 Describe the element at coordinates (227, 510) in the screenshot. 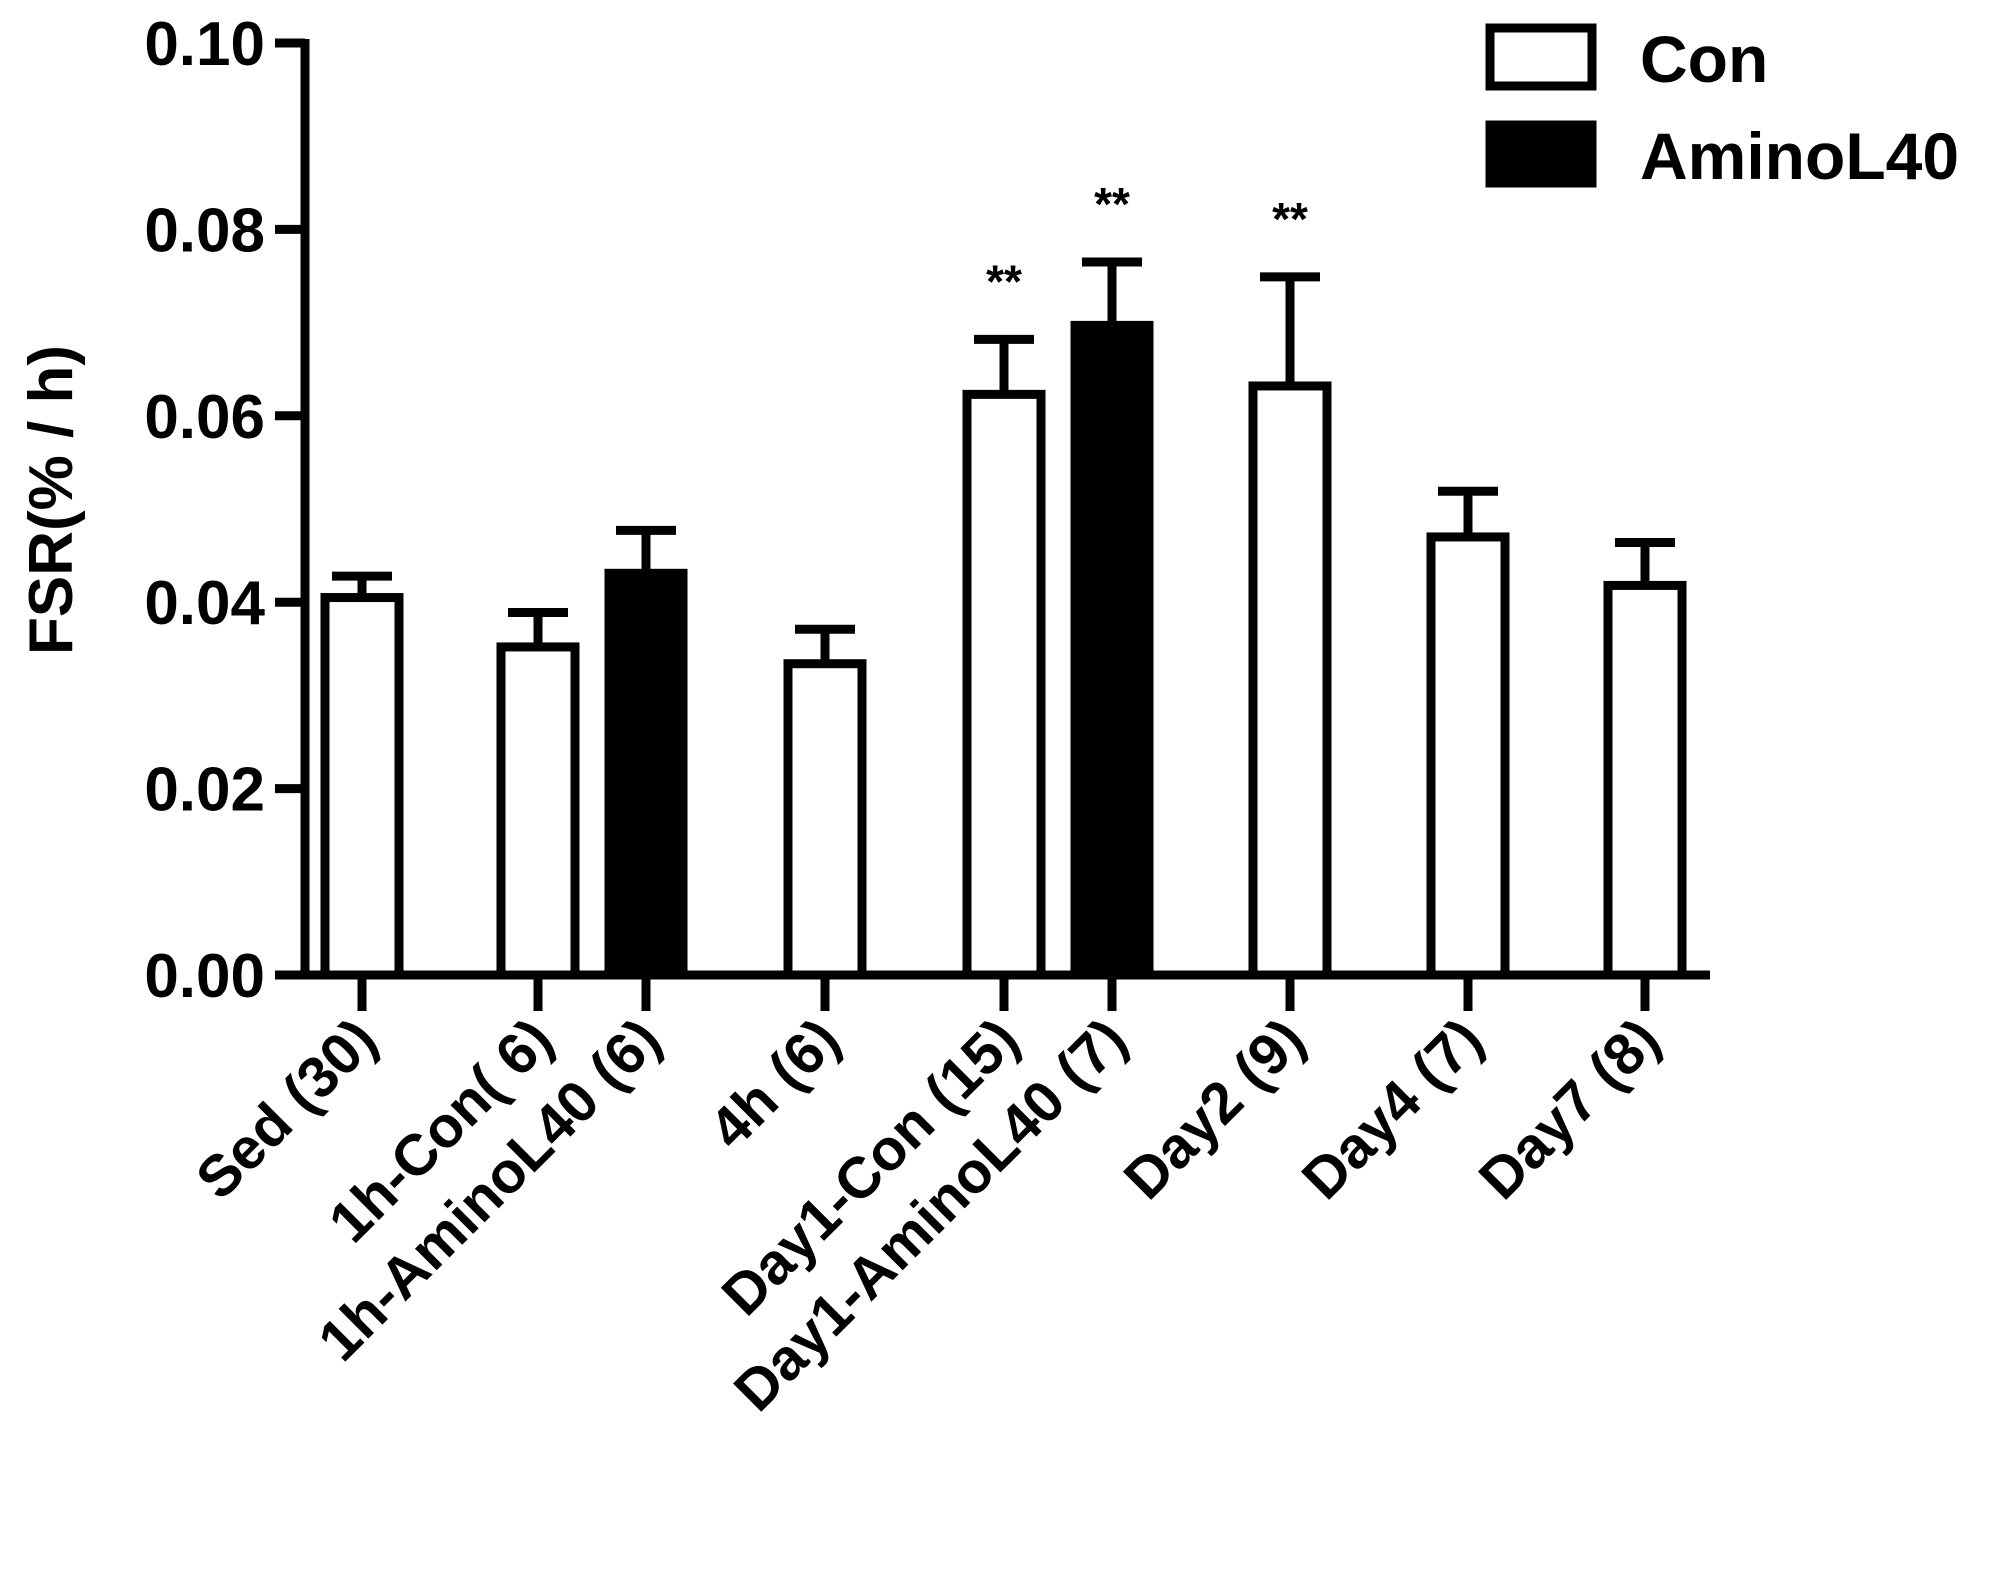

I see `y-axis: 0.00 0.02 0.04 0.06 0.08 0.10` at that location.